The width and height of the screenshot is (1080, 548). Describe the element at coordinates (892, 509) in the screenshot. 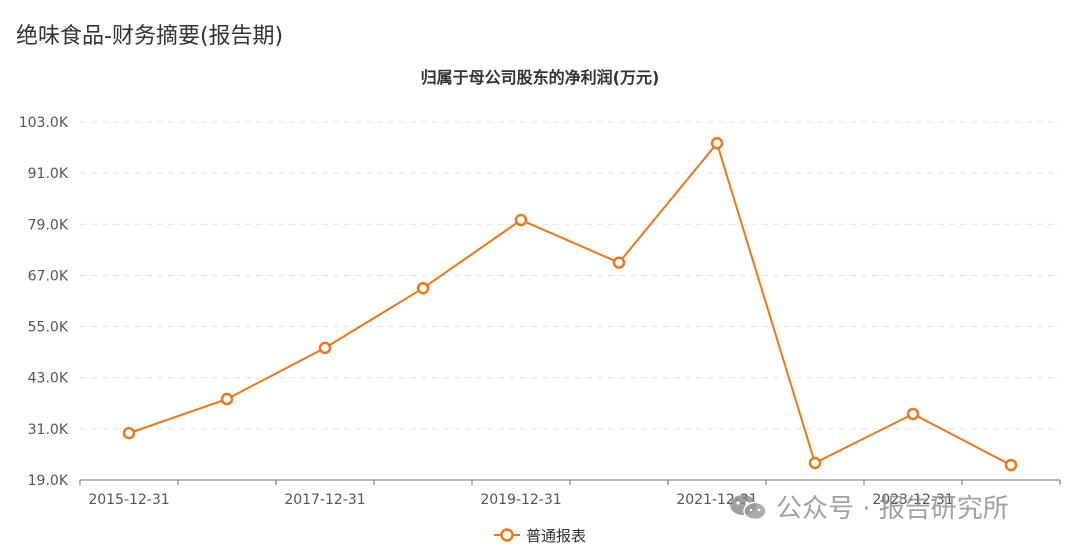

I see `watermark-text: 公众号 · 报告研究所` at that location.